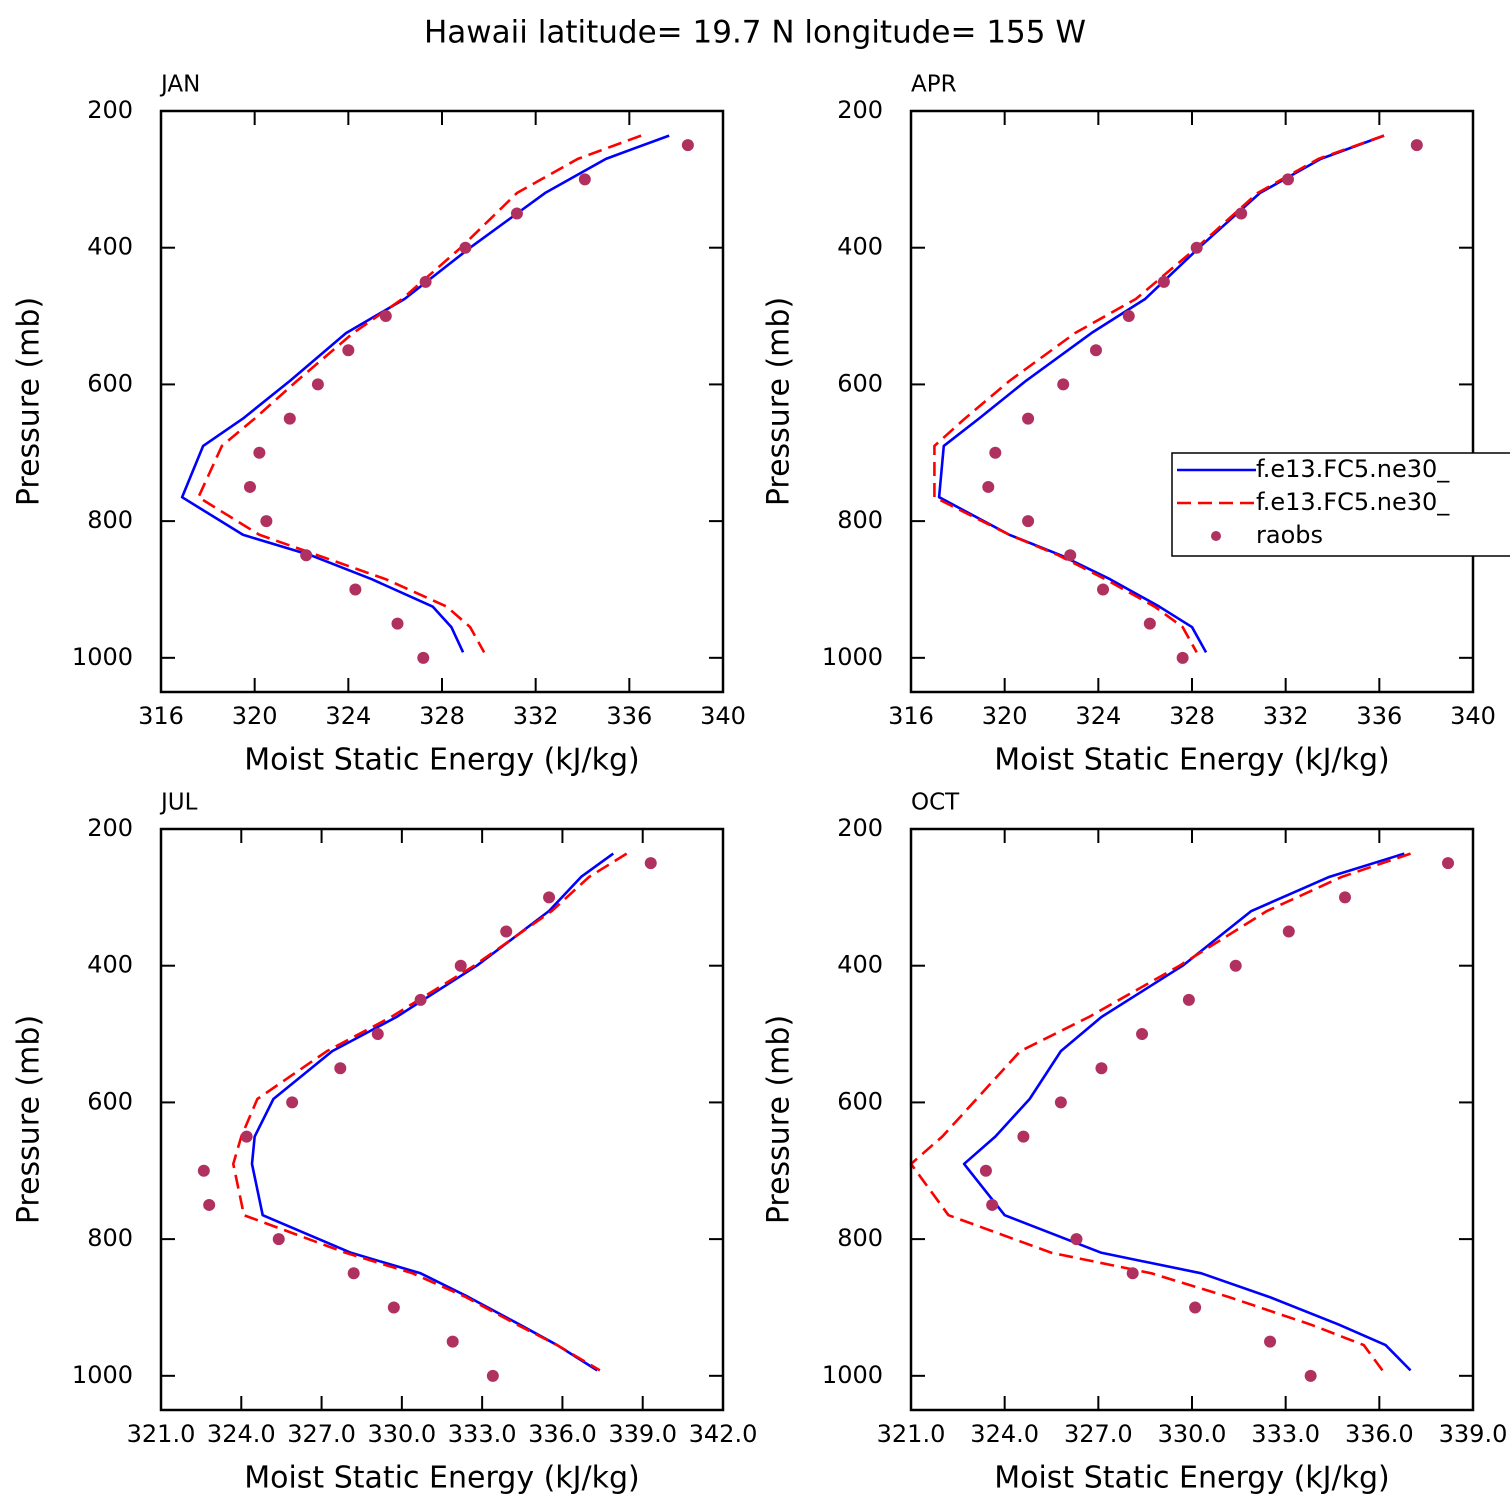 The image size is (1510, 1510). I want to click on x-tick-label: 332, so click(536, 716).